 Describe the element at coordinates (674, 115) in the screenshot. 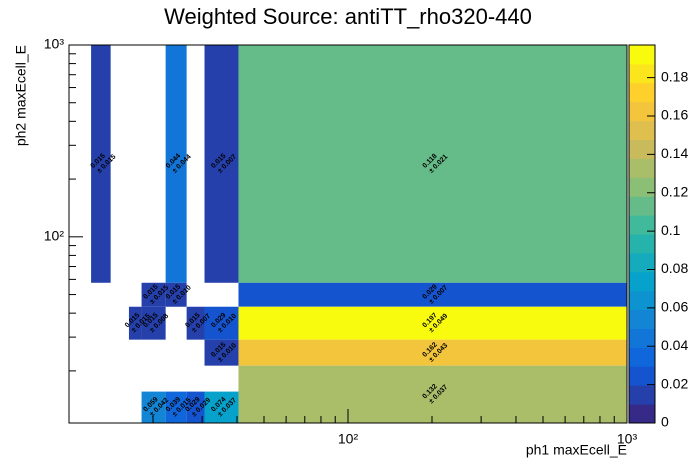

I see `colorbar-tick-label: 0.16` at that location.